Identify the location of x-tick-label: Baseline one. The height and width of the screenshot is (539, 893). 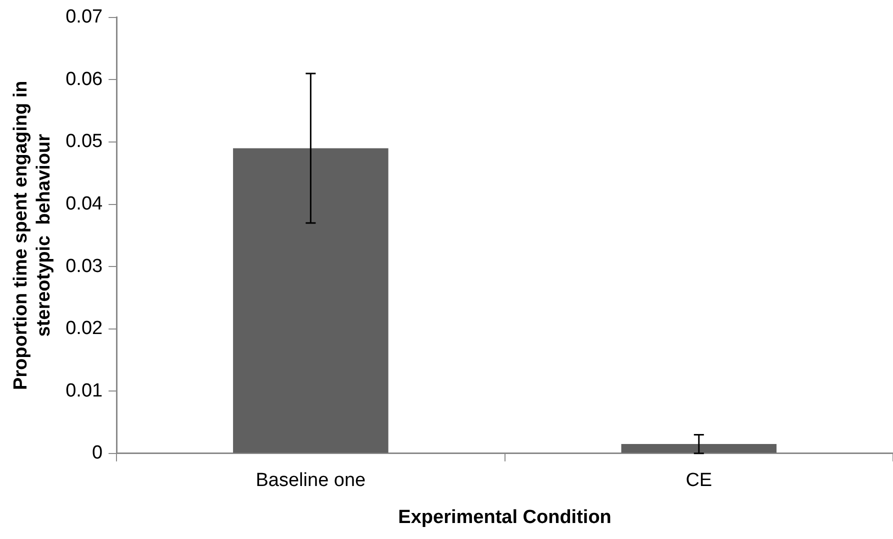
(311, 481).